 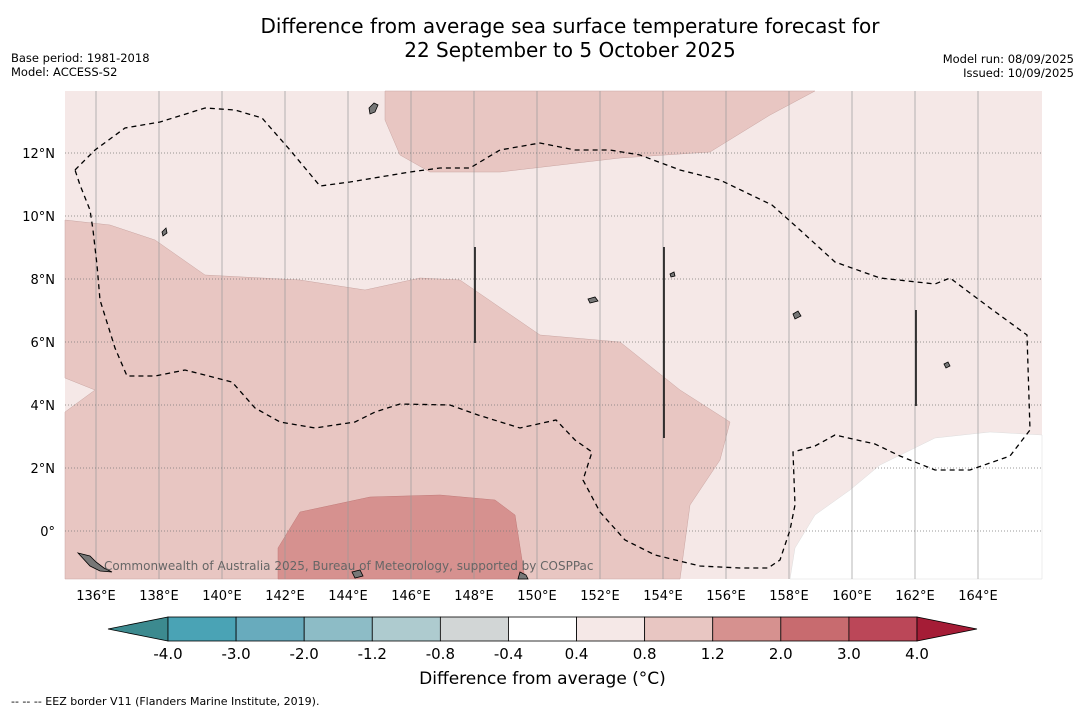 I want to click on lat-label: 0°, so click(x=47, y=532).